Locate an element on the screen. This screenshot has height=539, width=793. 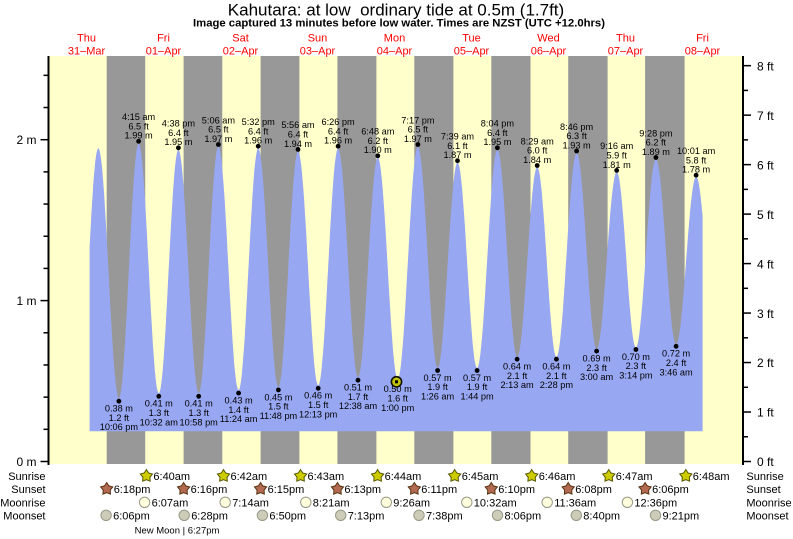
svg-text: 1.2 ft is located at coordinates (119, 418).